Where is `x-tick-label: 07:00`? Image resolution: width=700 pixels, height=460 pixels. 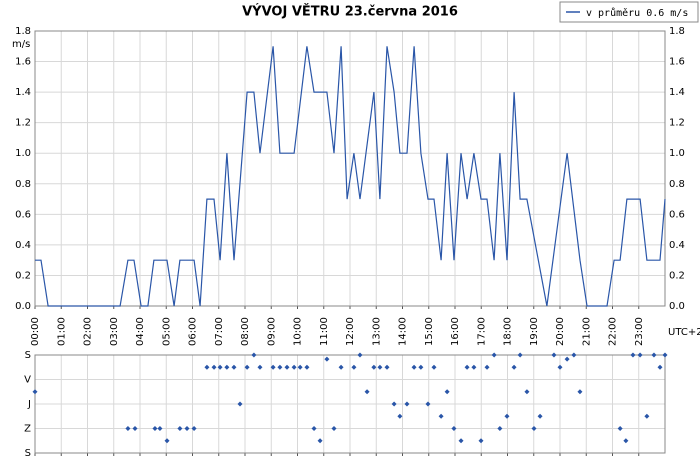 x-tick-label: 07:00 is located at coordinates (219, 331).